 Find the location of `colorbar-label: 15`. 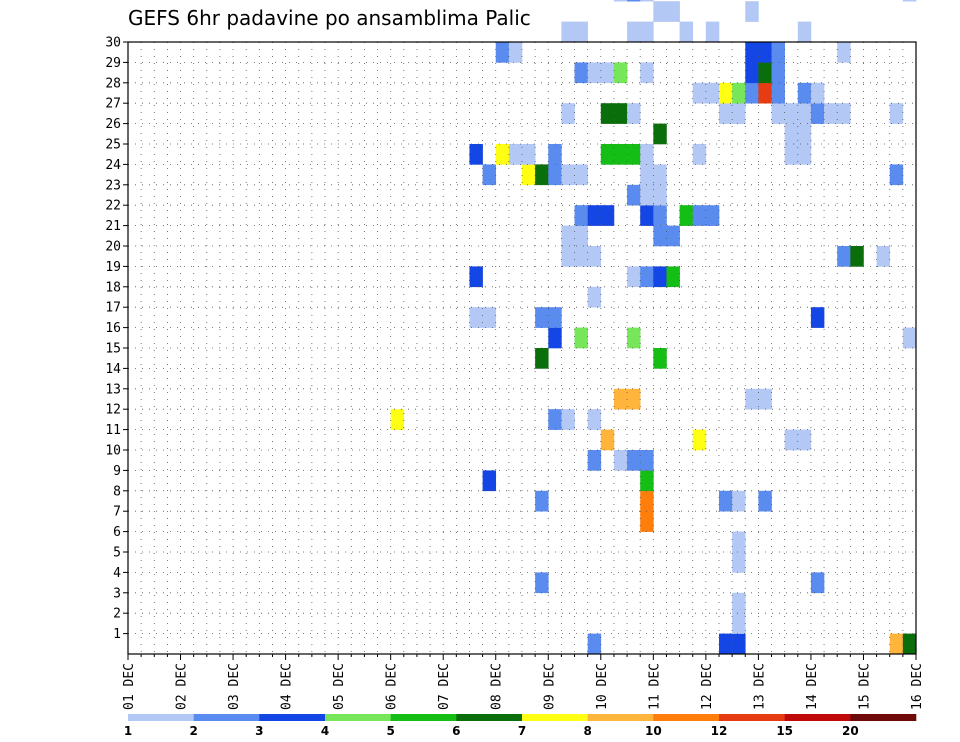

colorbar-label: 15 is located at coordinates (784, 731).